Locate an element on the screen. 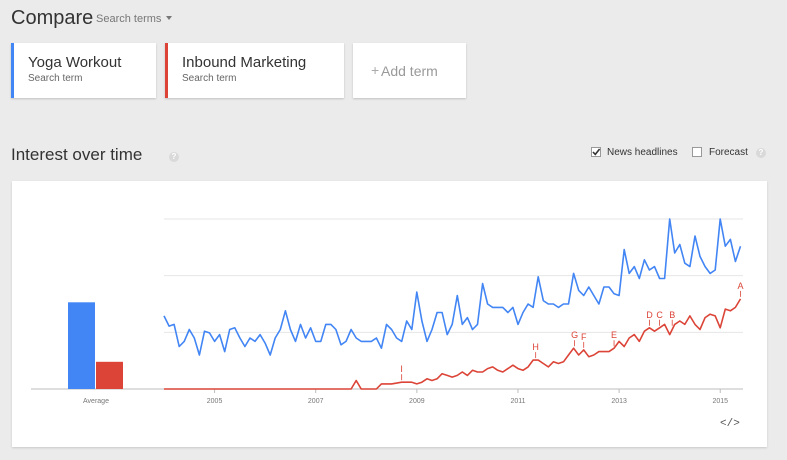 The image size is (787, 460). forecast-checkbox is located at coordinates (697, 152).